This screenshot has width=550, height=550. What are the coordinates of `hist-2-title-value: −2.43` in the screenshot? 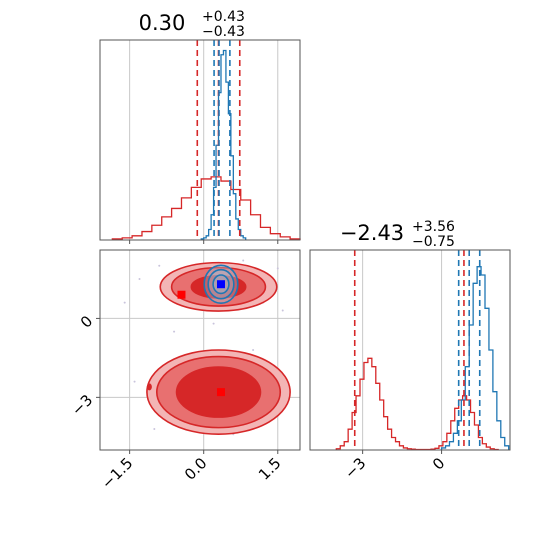 It's located at (372, 233).